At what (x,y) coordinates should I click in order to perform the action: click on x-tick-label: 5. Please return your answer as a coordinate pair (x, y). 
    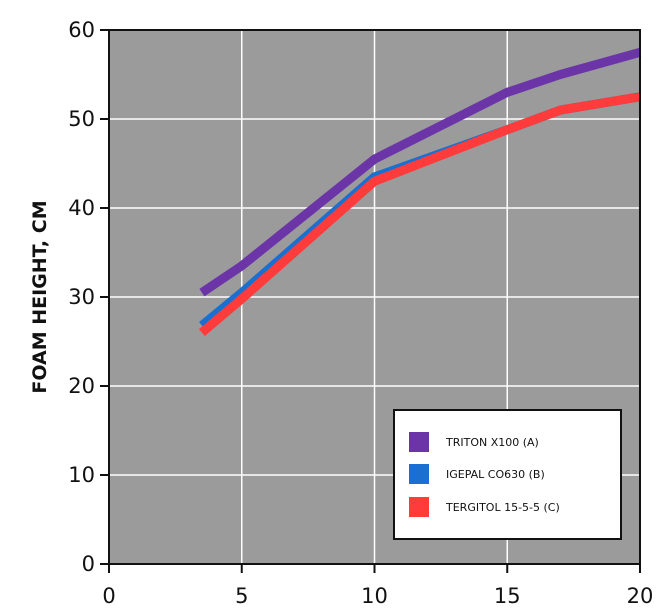
    Looking at the image, I should click on (241, 596).